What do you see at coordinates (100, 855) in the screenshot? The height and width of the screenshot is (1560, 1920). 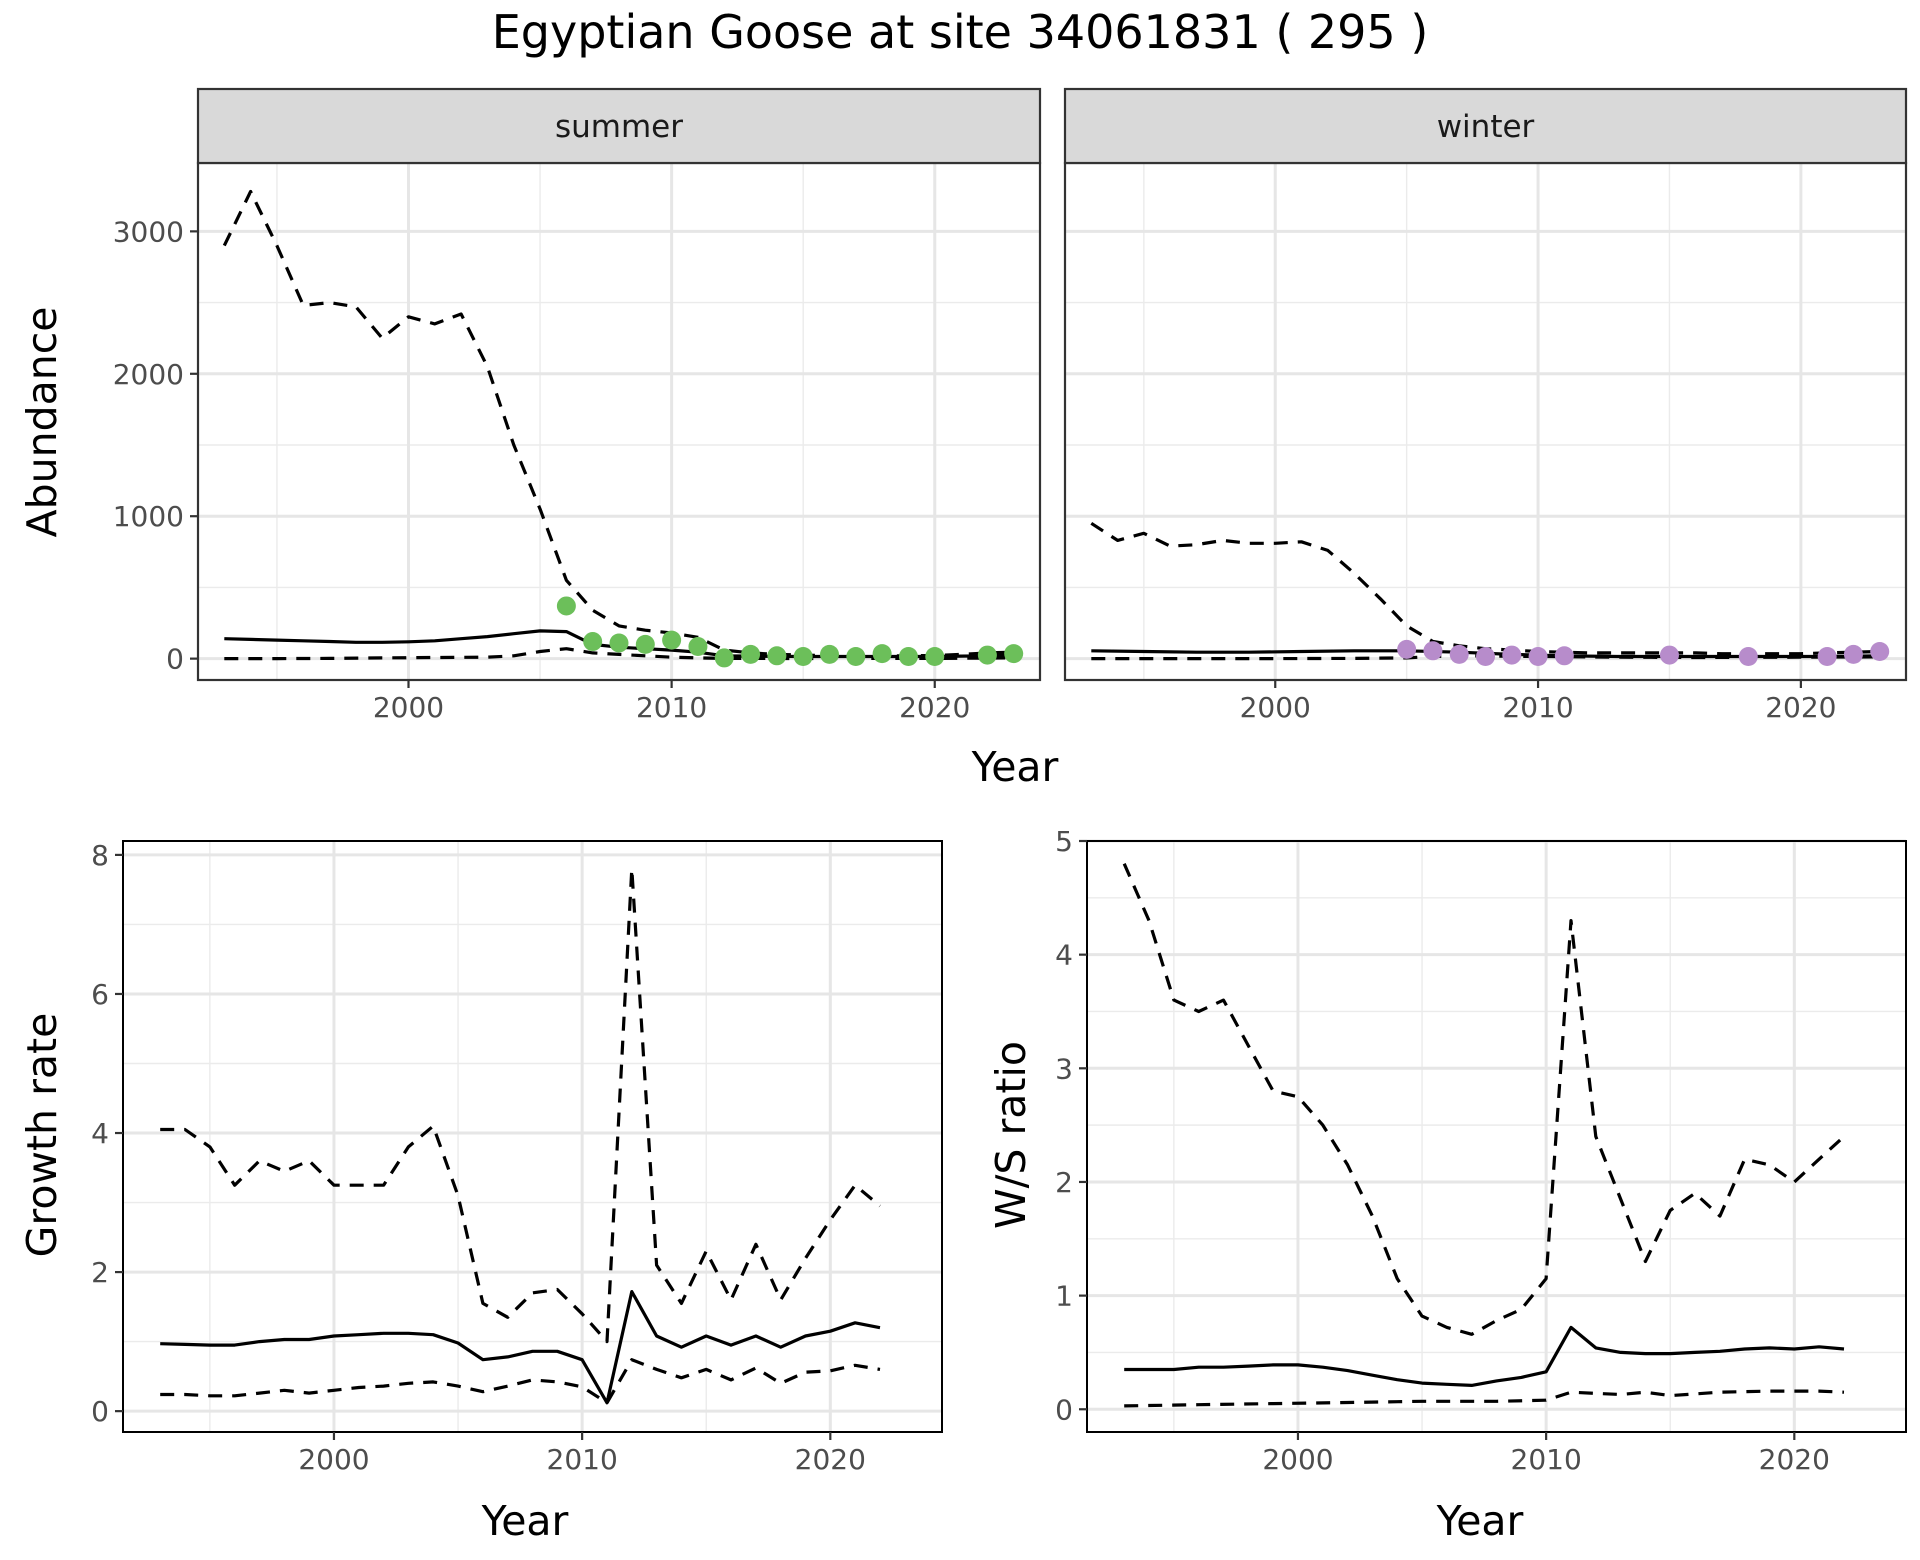 I see `y-tick-label: 8` at bounding box center [100, 855].